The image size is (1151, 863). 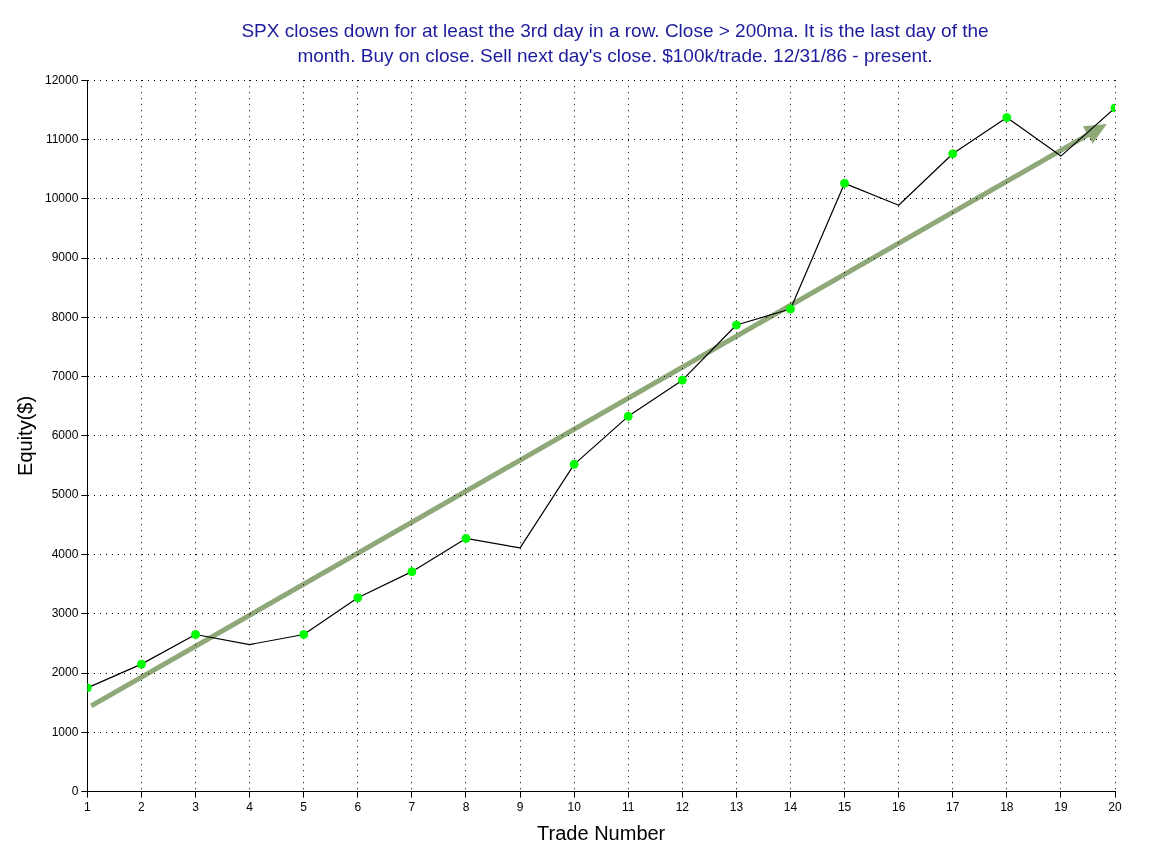 What do you see at coordinates (304, 807) in the screenshot?
I see `x-tick-label: 5` at bounding box center [304, 807].